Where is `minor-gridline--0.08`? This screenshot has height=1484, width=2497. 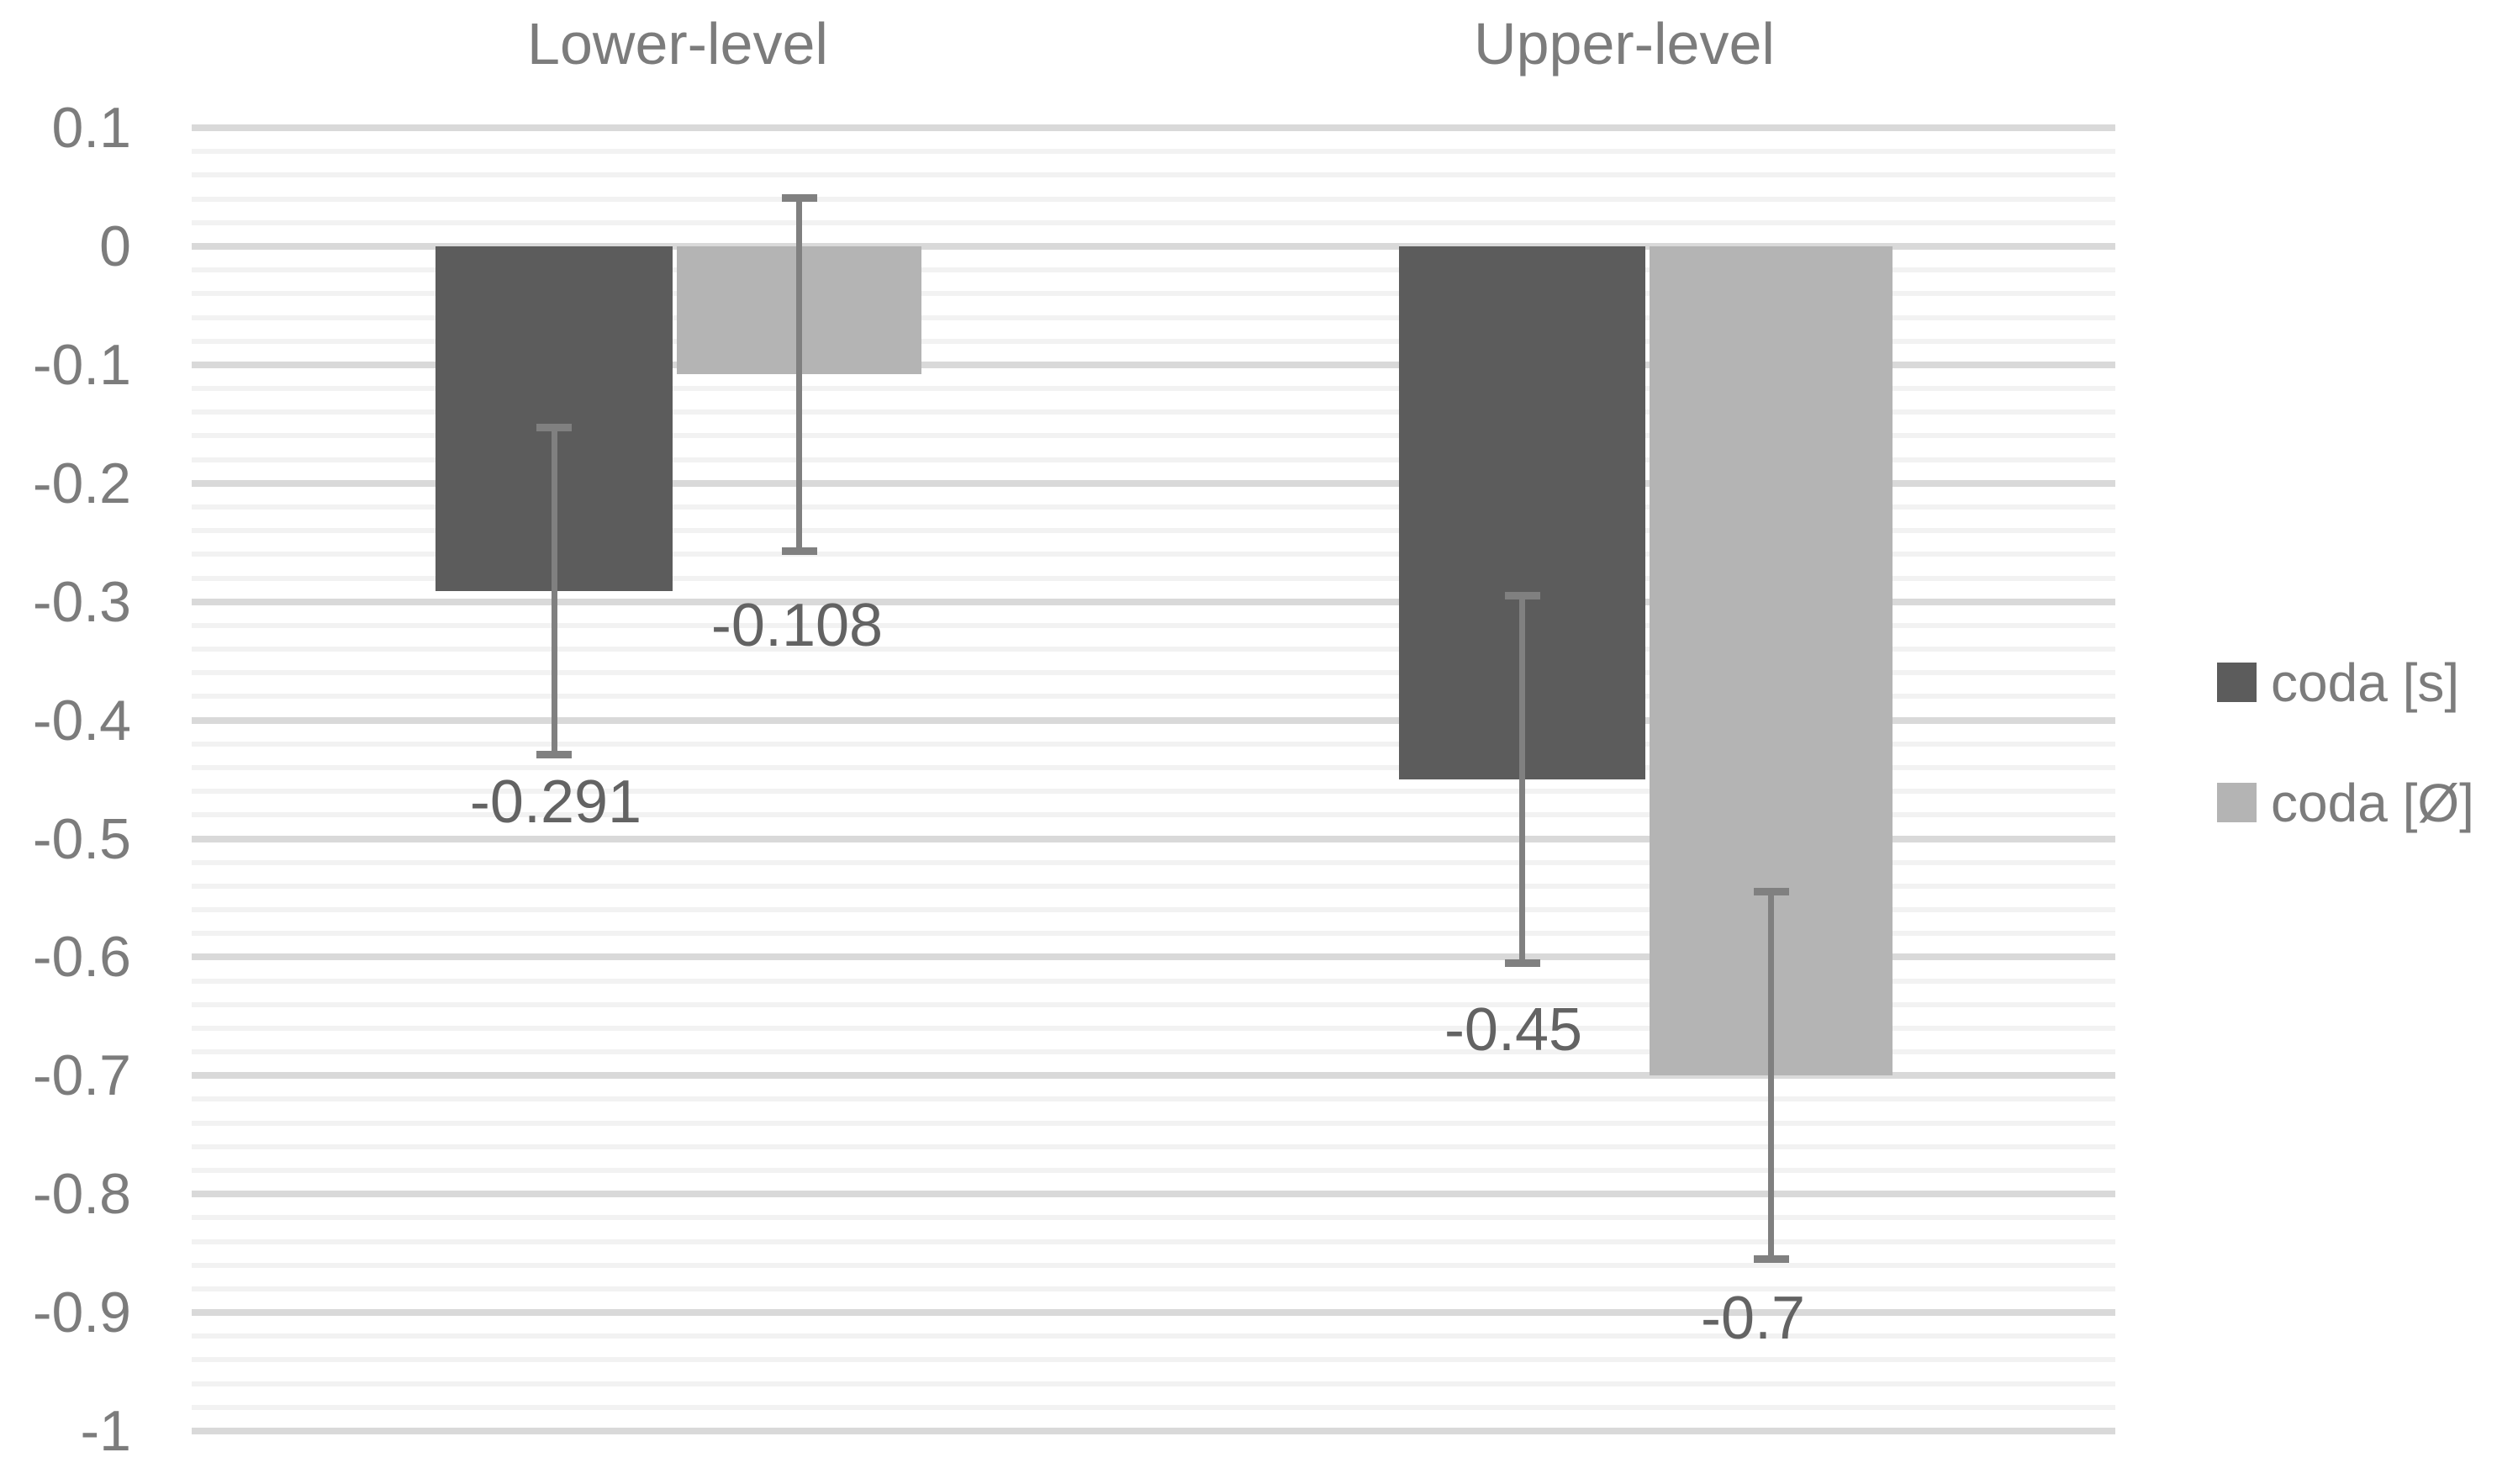 minor-gridline--0.08 is located at coordinates (1153, 341).